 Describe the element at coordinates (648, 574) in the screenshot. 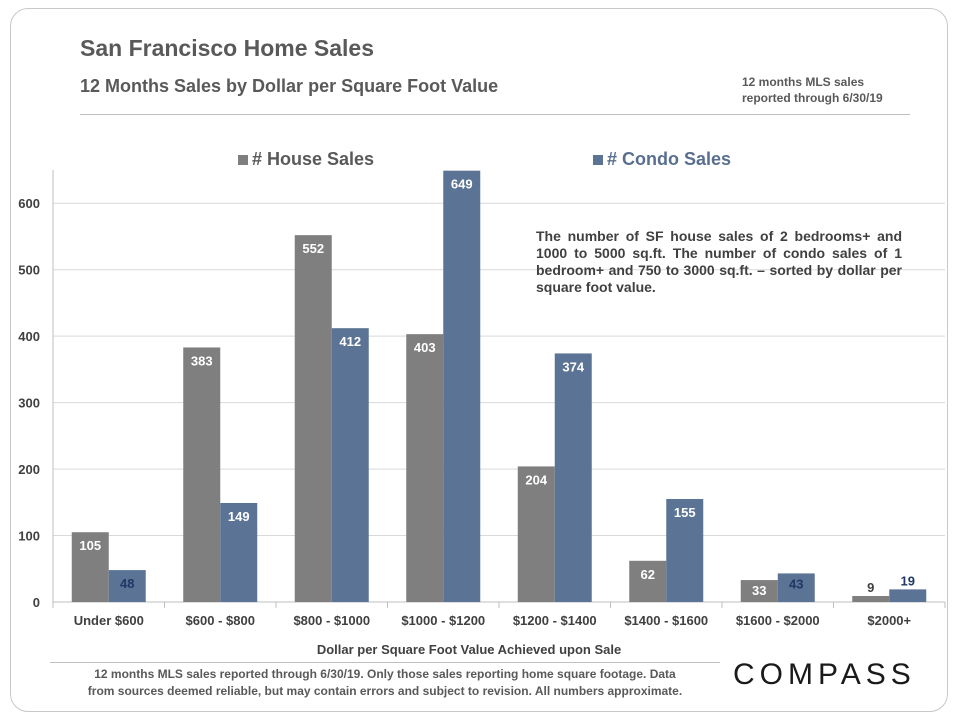

I see `data-label-house: 62` at that location.